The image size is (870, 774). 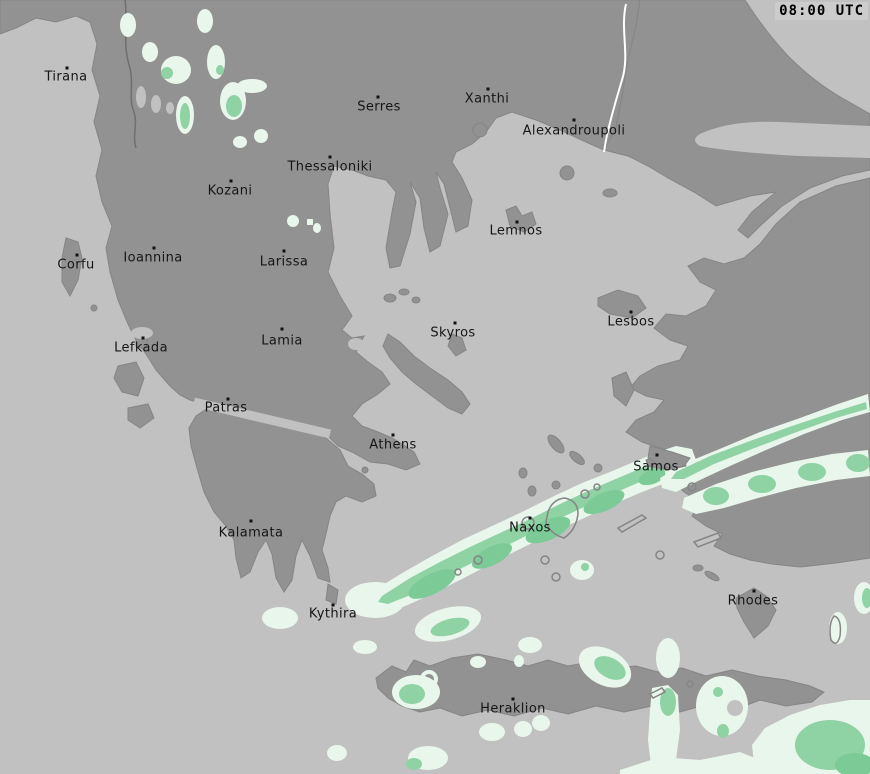 I want to click on island-skyros, so click(x=457, y=345).